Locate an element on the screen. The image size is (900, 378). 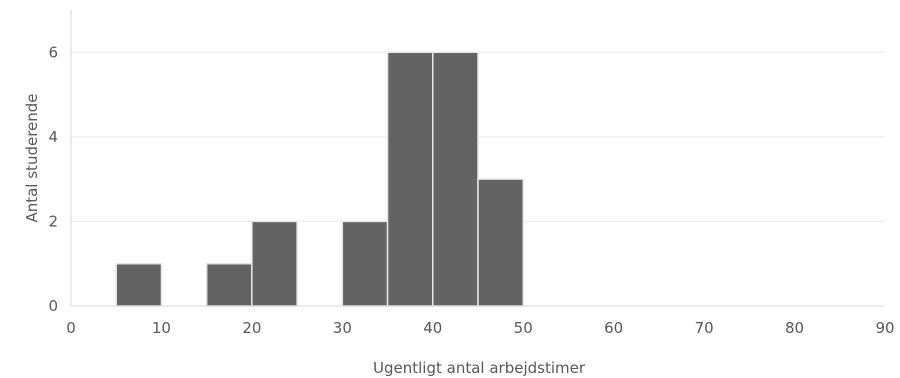
x-tick-label: 60 is located at coordinates (613, 328).